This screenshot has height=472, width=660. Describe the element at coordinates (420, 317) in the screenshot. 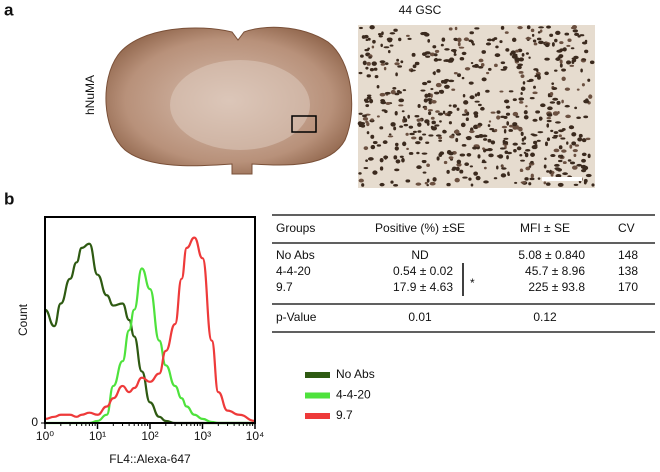

I see `table-footer: 0.01` at that location.